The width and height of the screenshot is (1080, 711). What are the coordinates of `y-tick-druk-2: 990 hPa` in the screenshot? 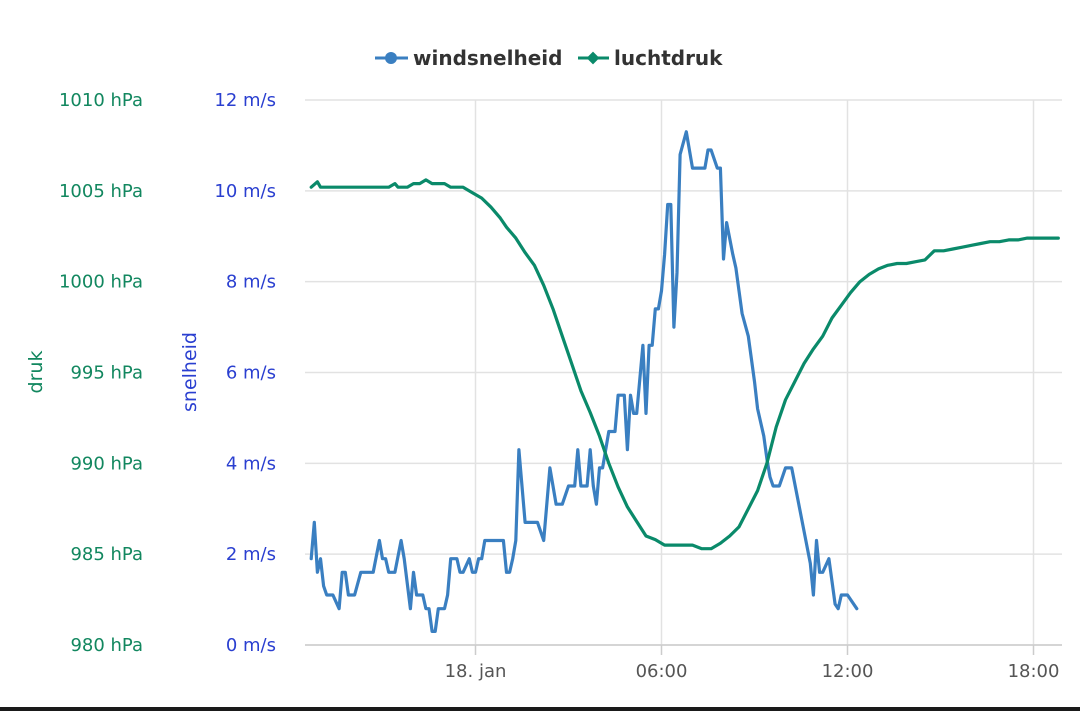 It's located at (106, 463).